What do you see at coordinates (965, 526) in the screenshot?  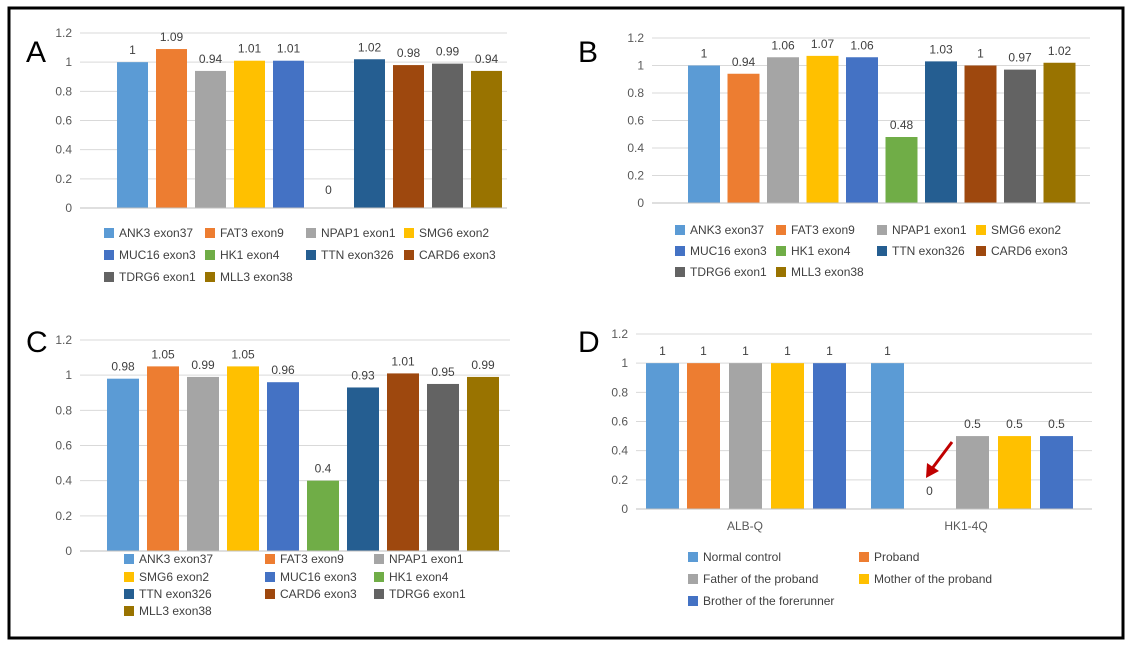 I see `x-category-label: HK1-4Q` at bounding box center [965, 526].